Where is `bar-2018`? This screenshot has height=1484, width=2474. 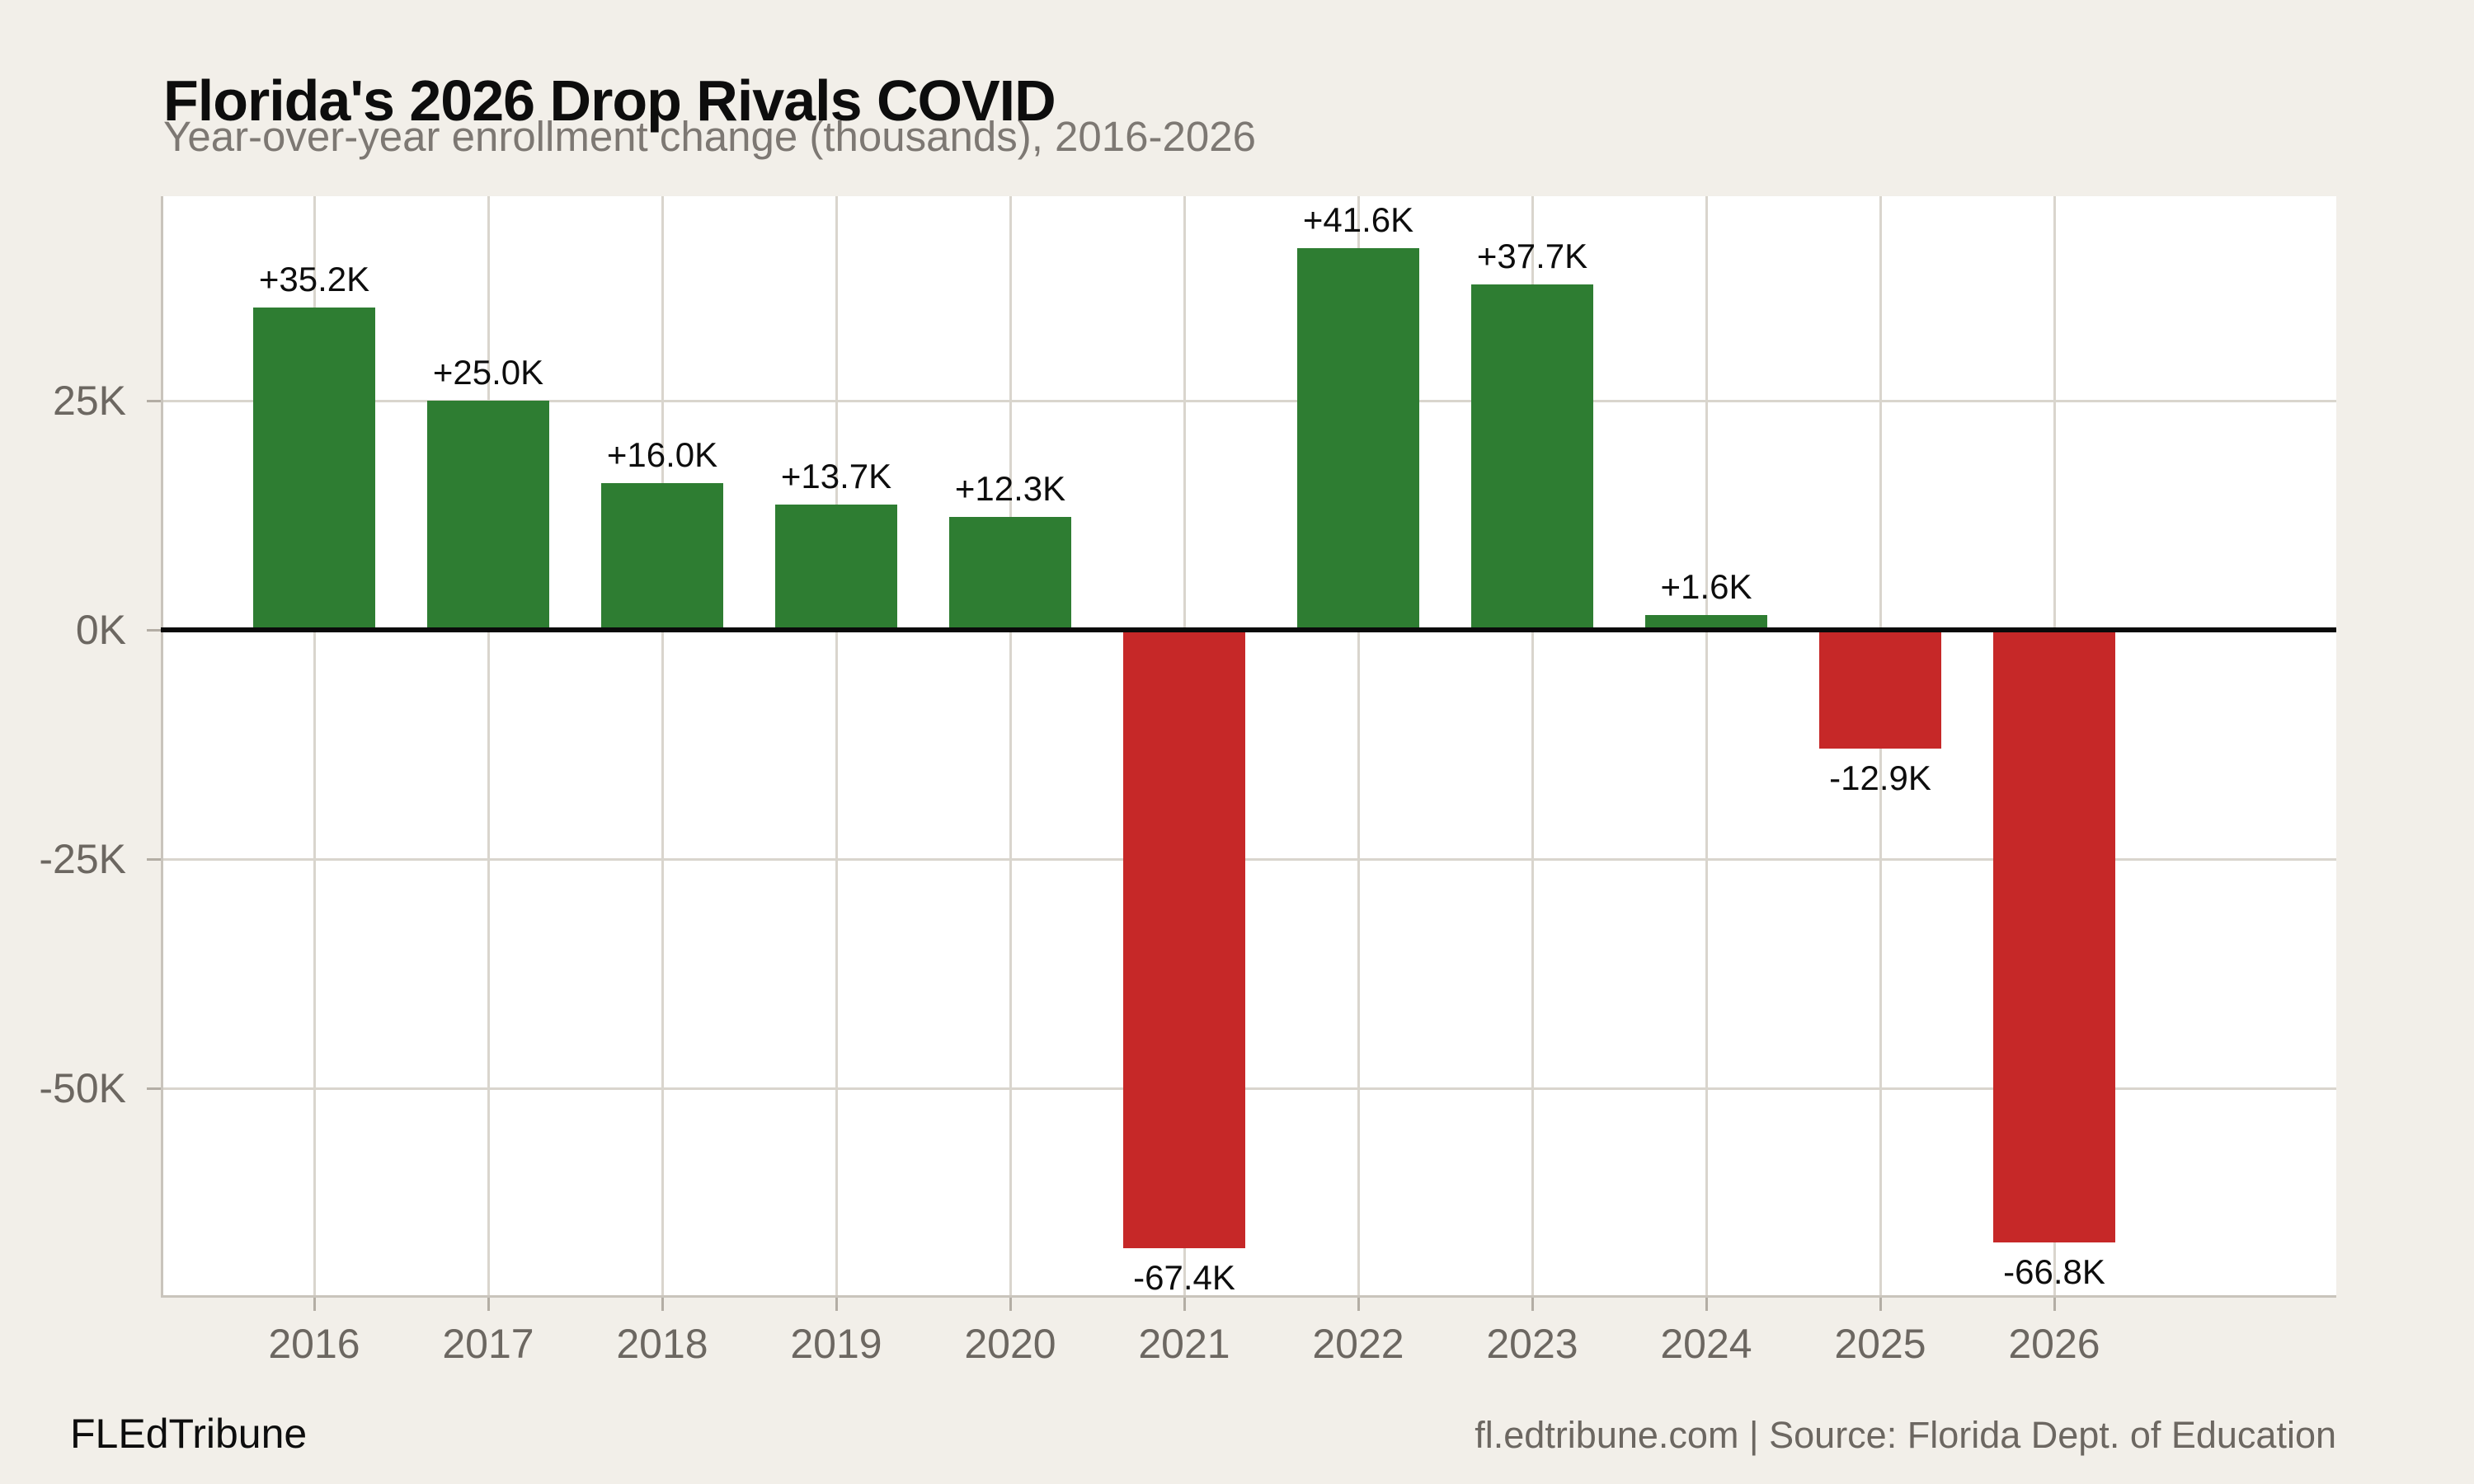
bar-2018 is located at coordinates (662, 557).